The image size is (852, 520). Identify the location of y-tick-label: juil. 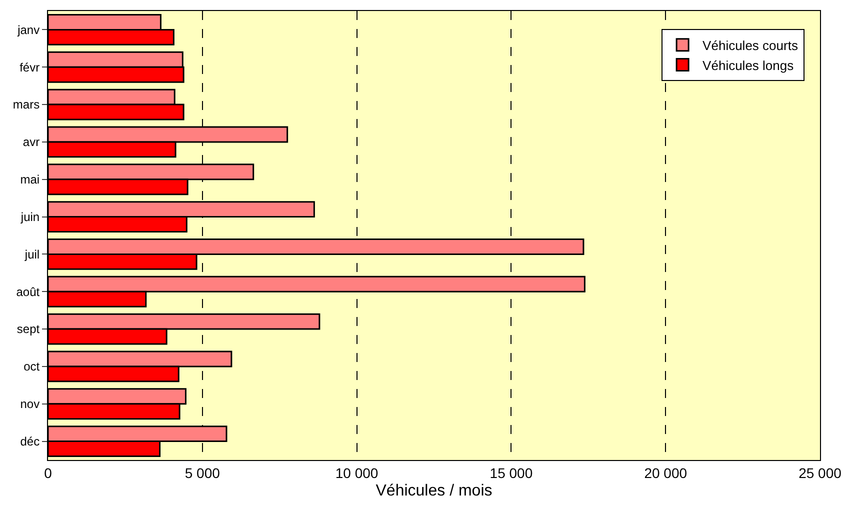
(32, 254).